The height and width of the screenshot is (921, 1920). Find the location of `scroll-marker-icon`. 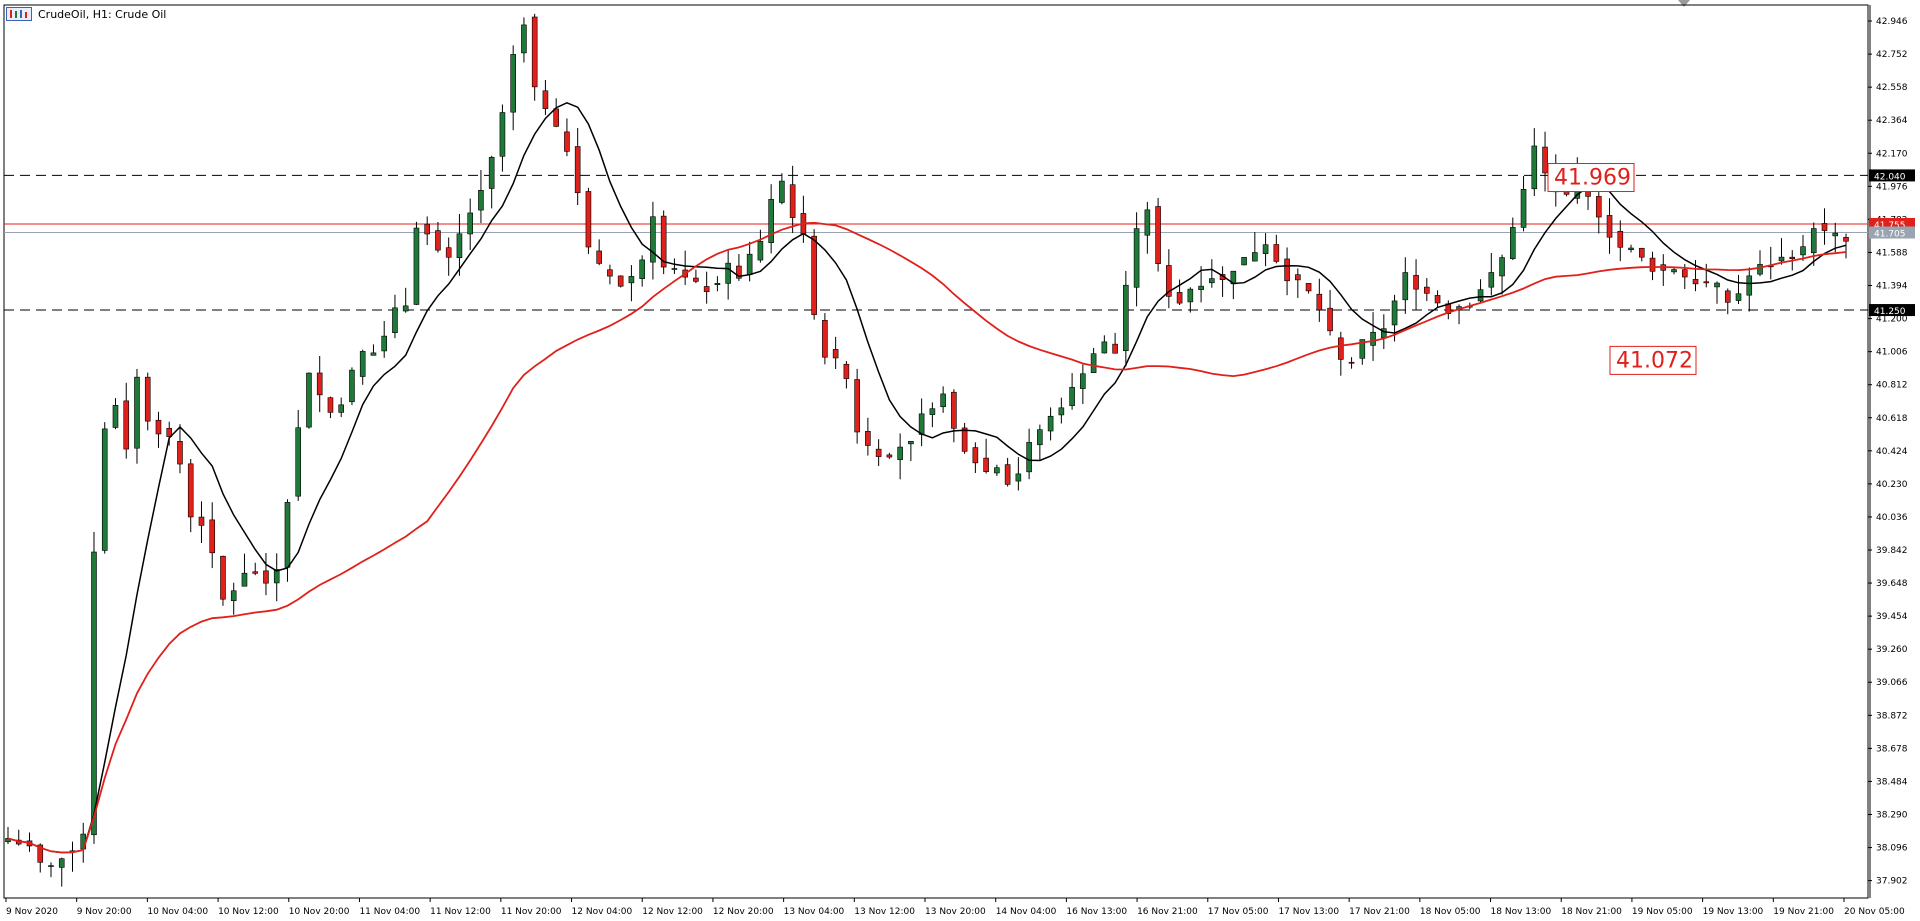

scroll-marker-icon is located at coordinates (1684, 3).